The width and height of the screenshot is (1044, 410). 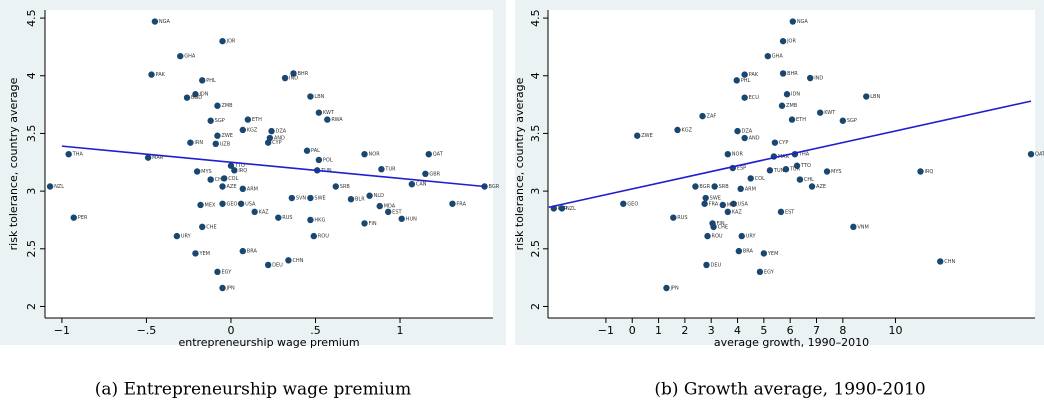 I want to click on caption: (b) Growth average, 1990-2010, so click(x=789, y=390).